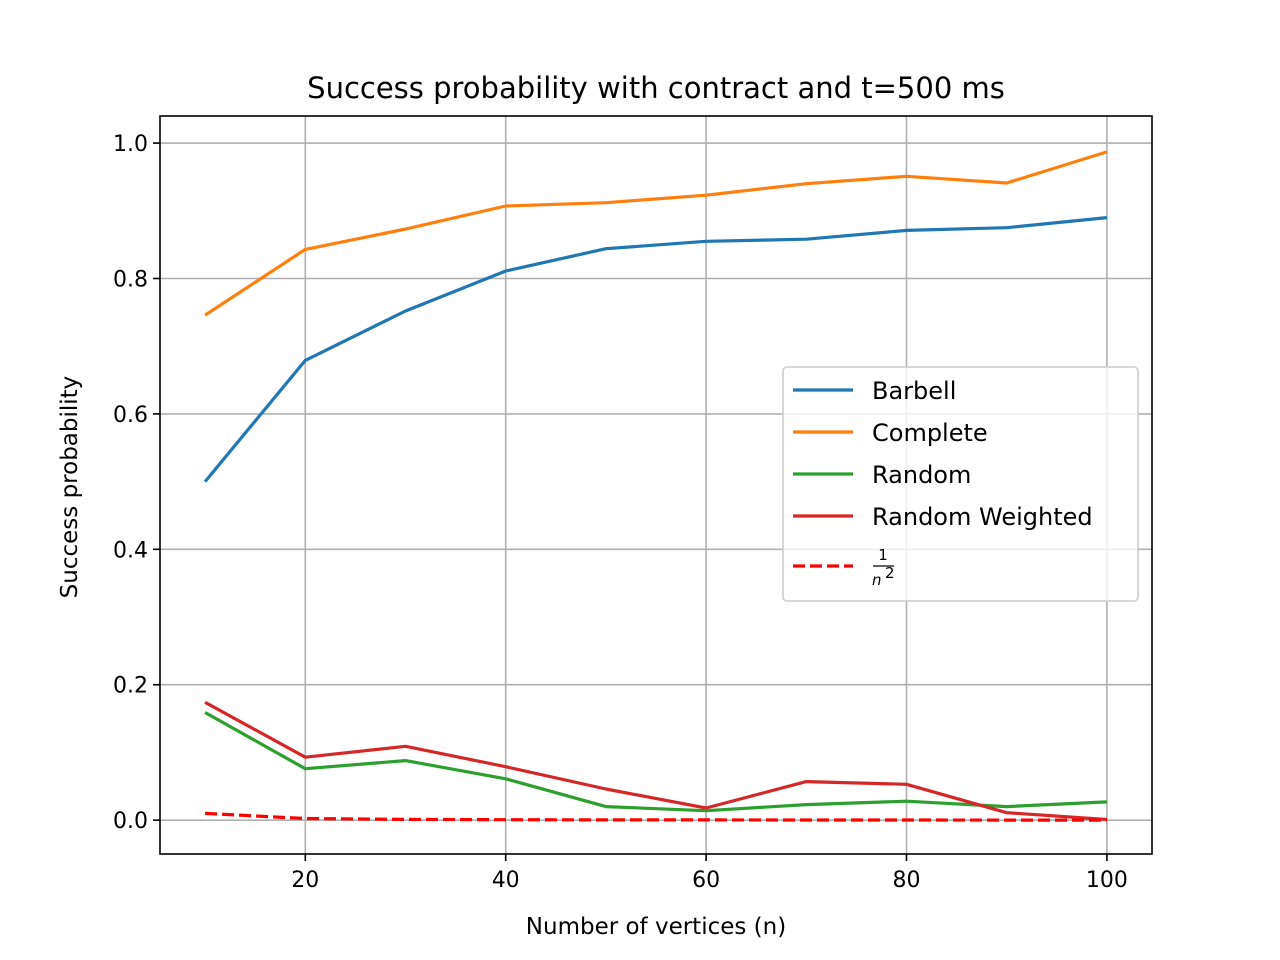 The width and height of the screenshot is (1280, 960). What do you see at coordinates (656, 927) in the screenshot?
I see `x-axis-label: Number of vertices (n)` at bounding box center [656, 927].